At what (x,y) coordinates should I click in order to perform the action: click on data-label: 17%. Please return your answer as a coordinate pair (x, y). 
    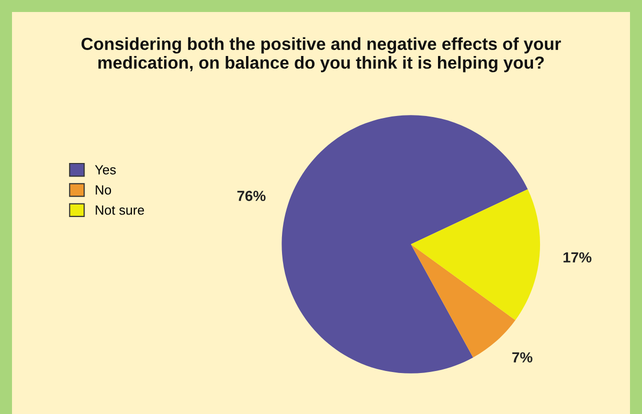
    Looking at the image, I should click on (578, 257).